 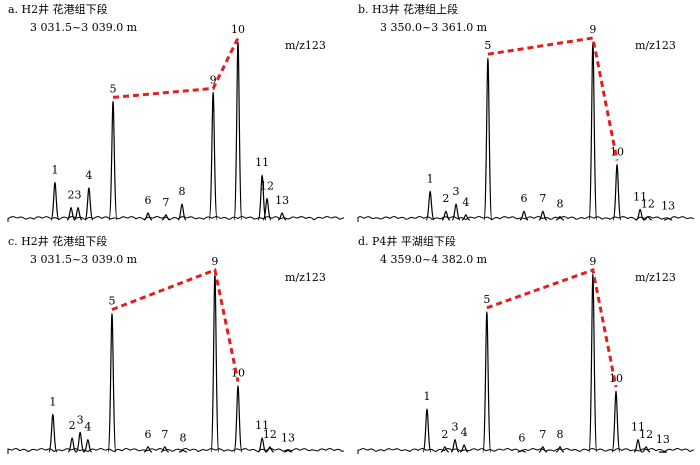 What do you see at coordinates (407, 241) in the screenshot?
I see `panel-title: d. P4井 平湖组下段` at bounding box center [407, 241].